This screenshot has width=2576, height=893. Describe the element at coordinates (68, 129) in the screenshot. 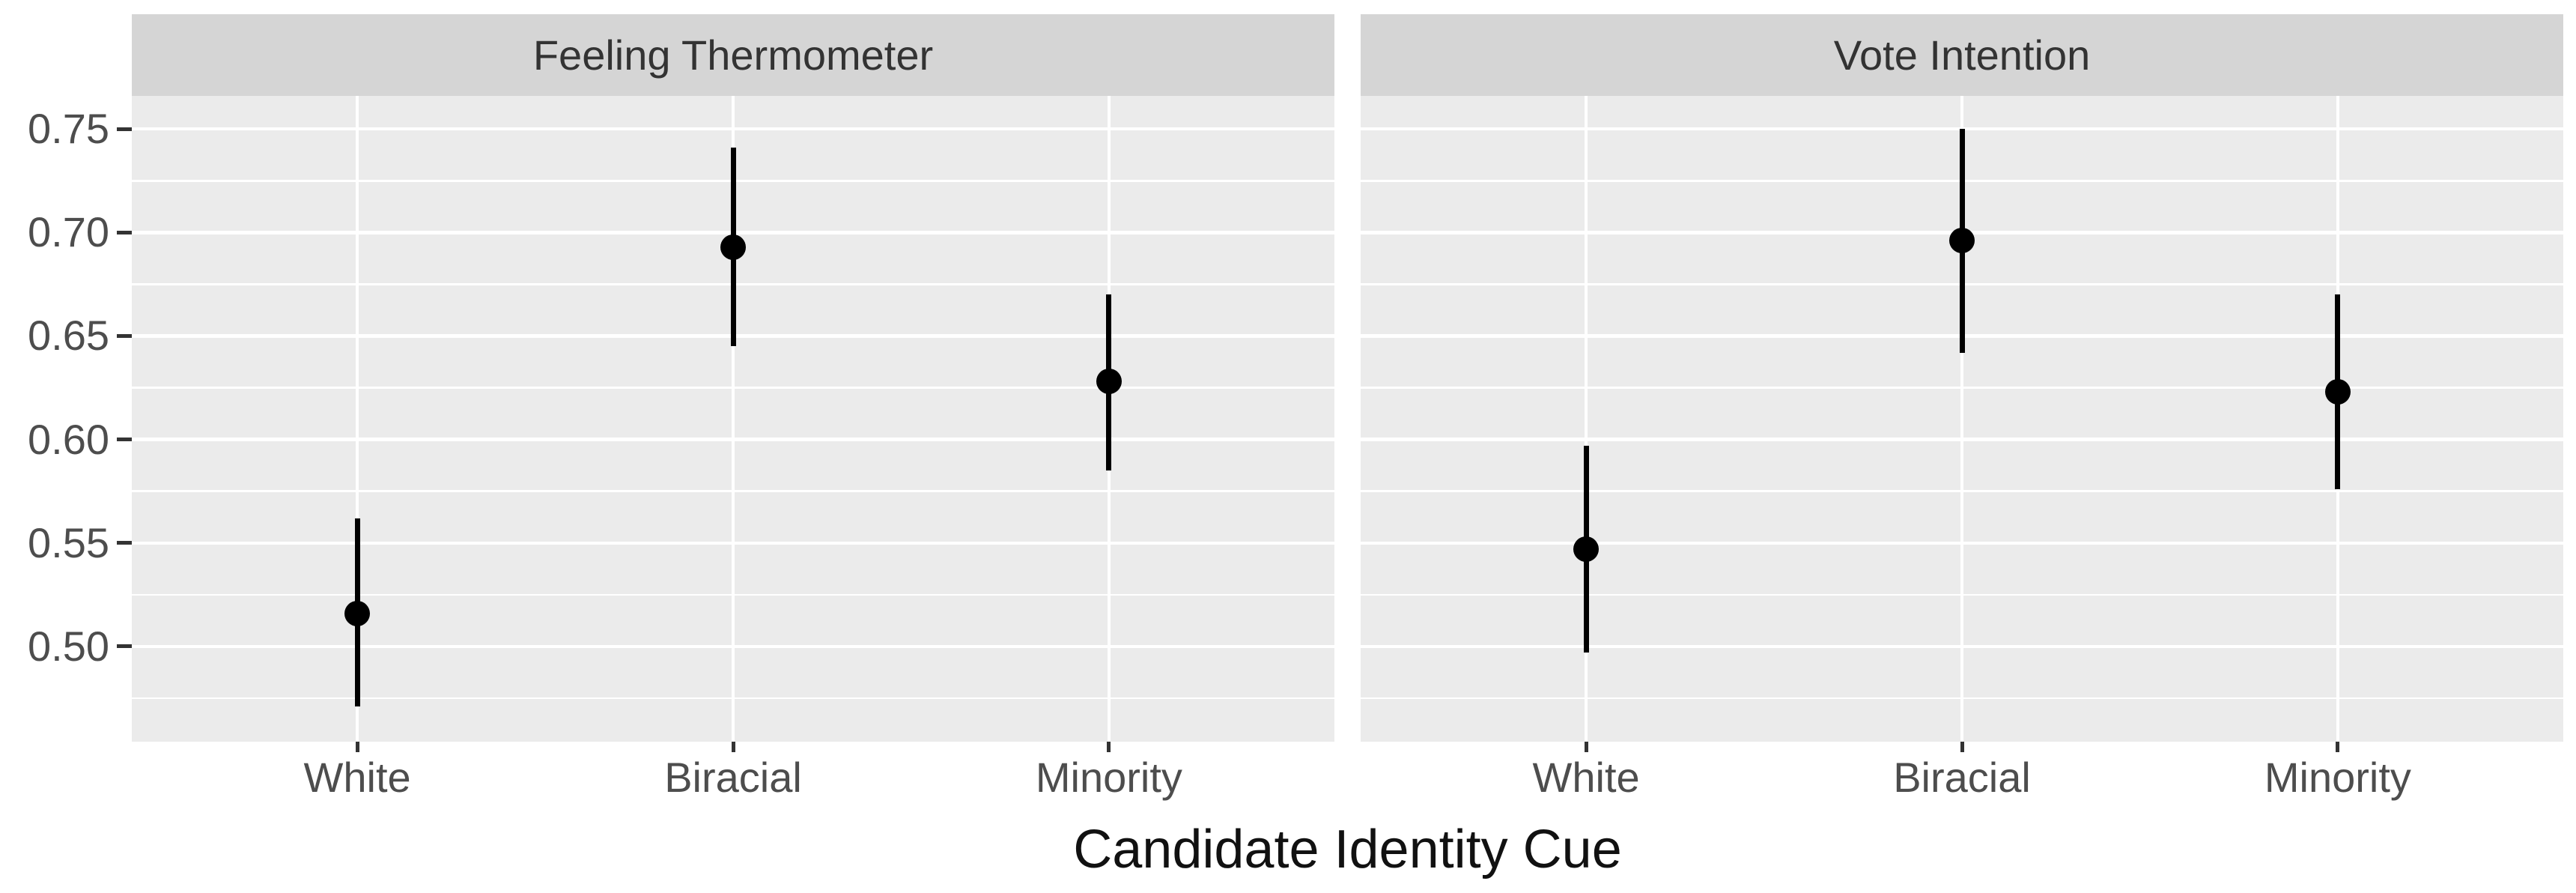

I see `y-tick-label: 0.75` at that location.